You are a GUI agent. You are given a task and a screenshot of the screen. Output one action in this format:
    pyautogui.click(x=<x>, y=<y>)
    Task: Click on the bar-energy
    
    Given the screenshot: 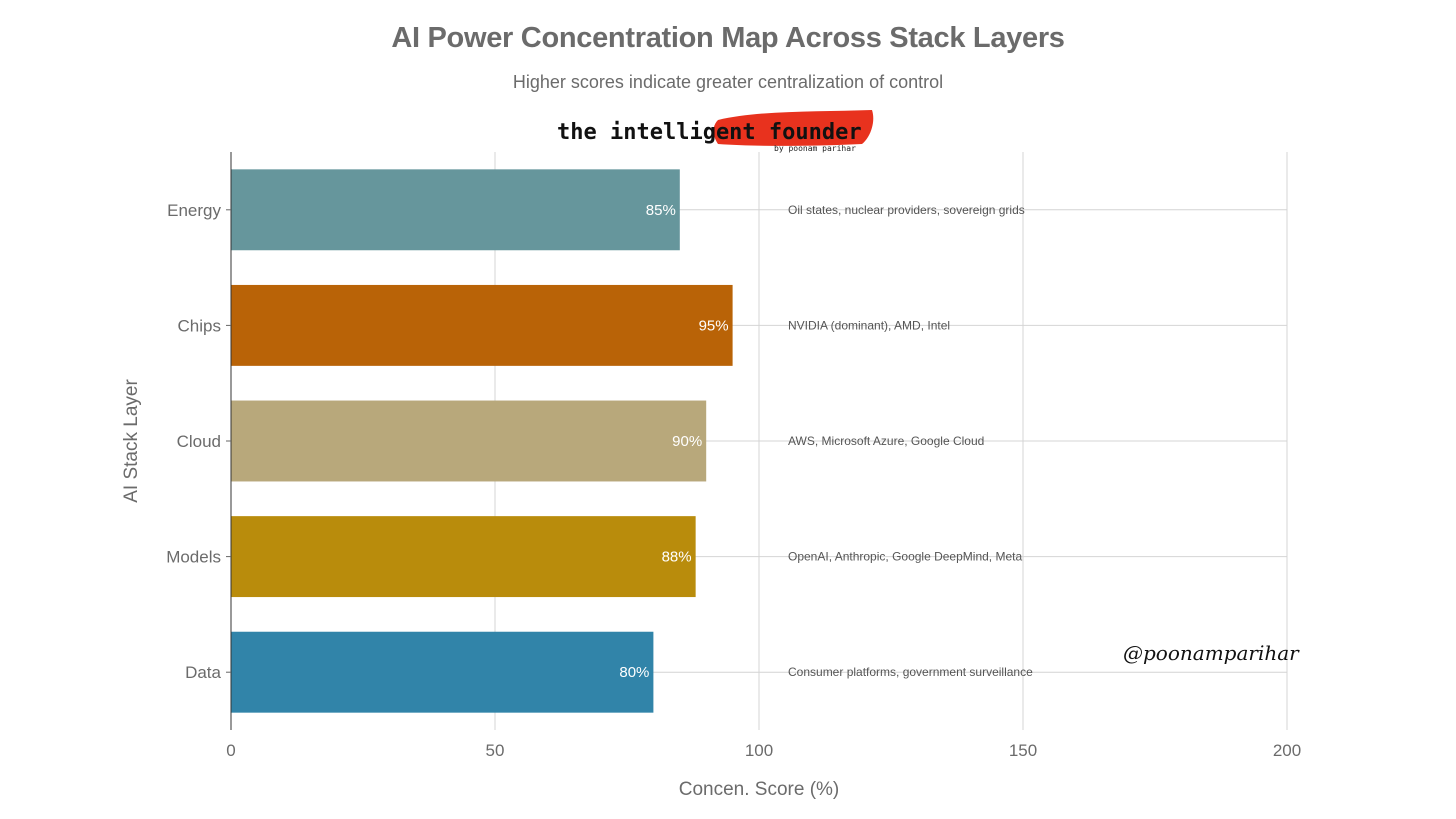 What is the action you would take?
    pyautogui.click(x=455, y=210)
    